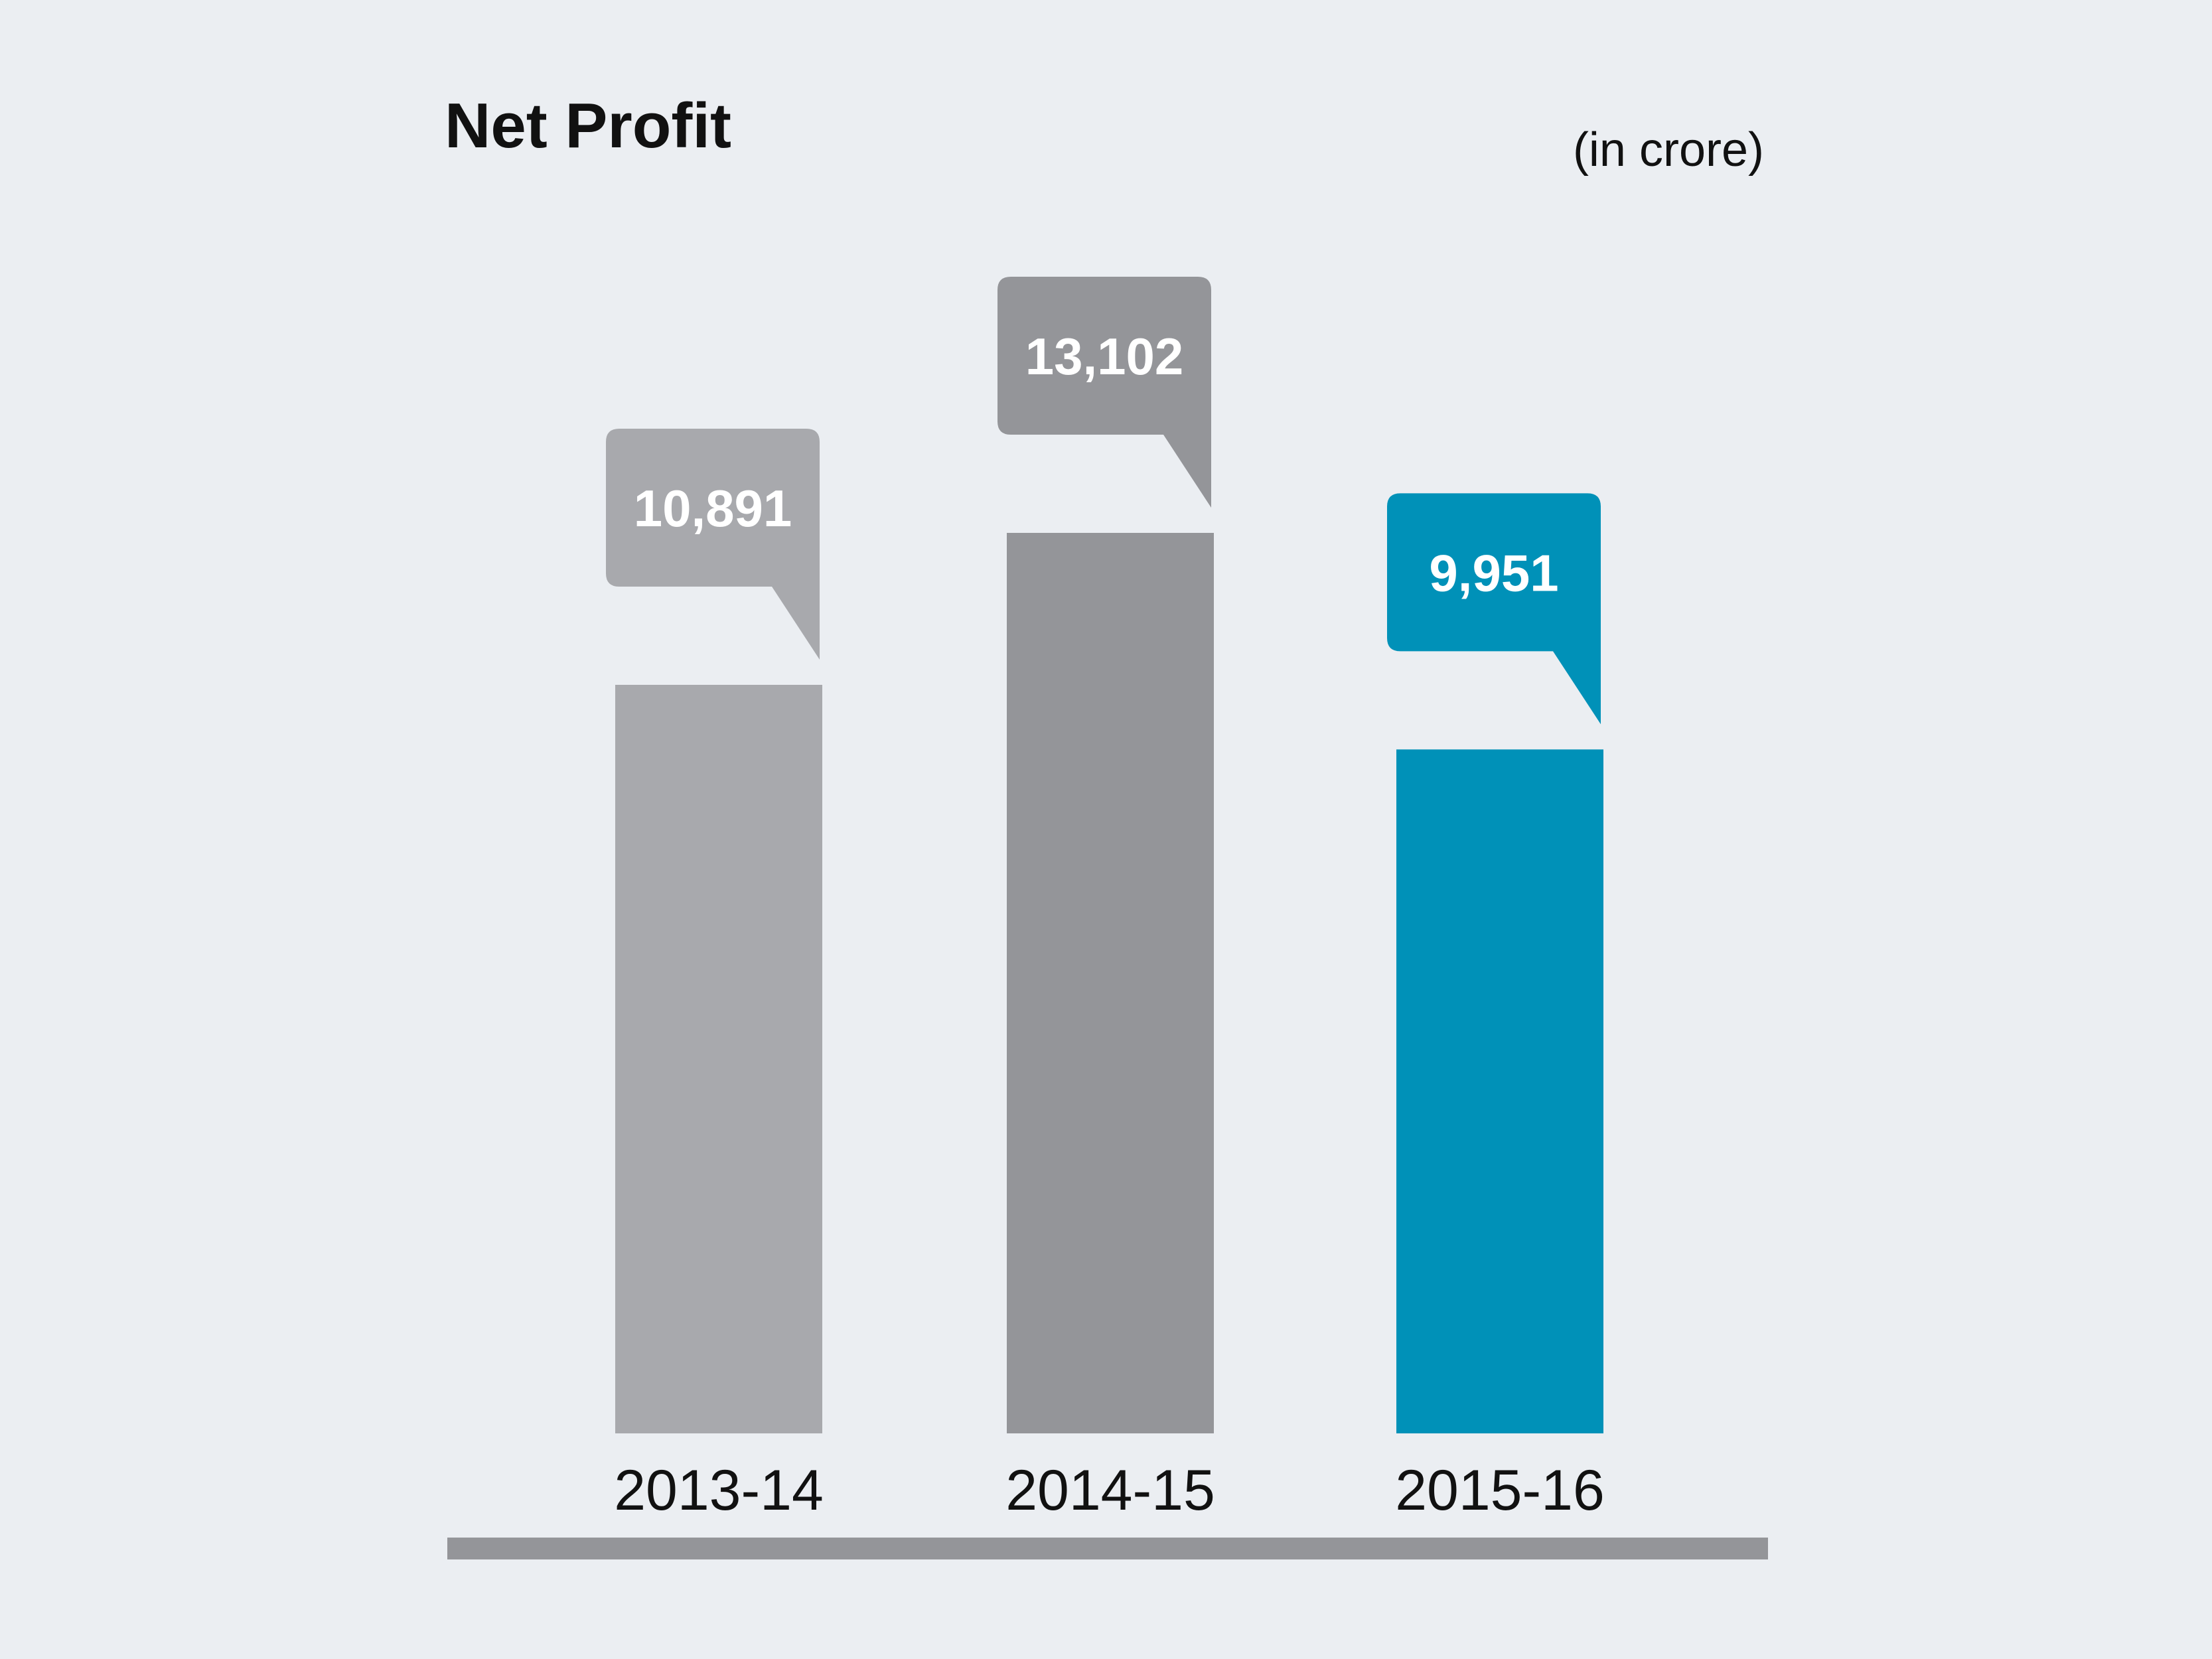 The height and width of the screenshot is (1659, 2212). What do you see at coordinates (719, 1490) in the screenshot?
I see `category-label-2013-14: 2013-14` at bounding box center [719, 1490].